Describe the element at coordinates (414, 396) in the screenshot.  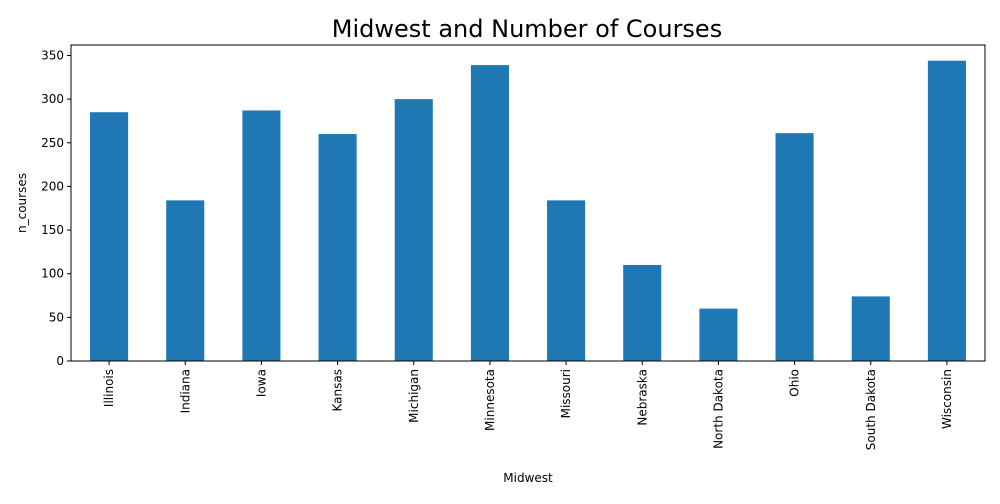
I see `x-tick-label: Michigan` at that location.